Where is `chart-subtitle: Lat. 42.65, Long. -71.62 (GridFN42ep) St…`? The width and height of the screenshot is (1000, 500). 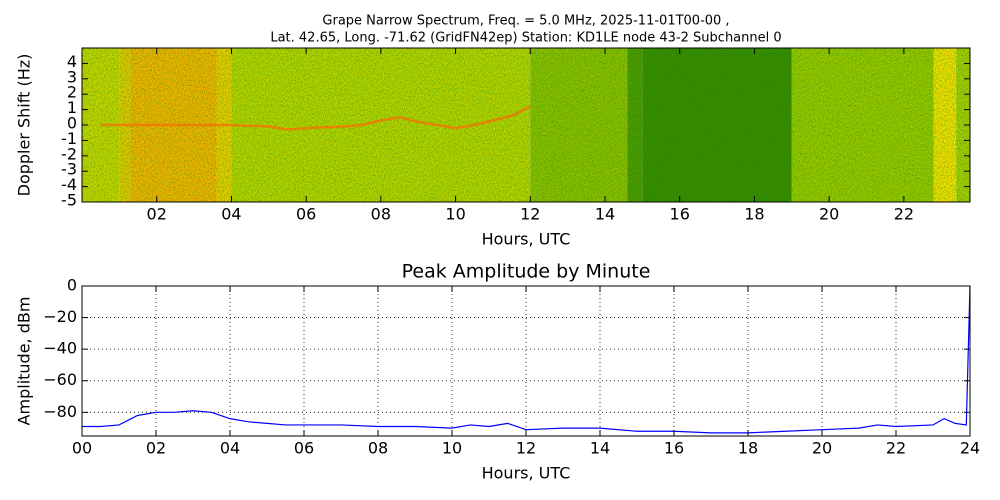
chart-subtitle: Lat. 42.65, Long. -71.62 (GridFN42ep) St… is located at coordinates (525, 38).